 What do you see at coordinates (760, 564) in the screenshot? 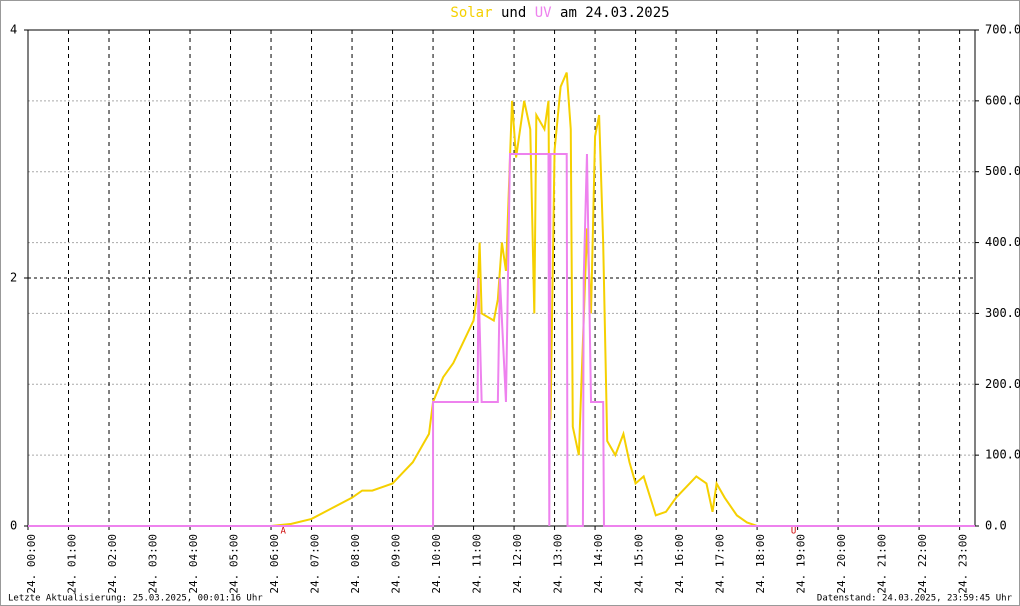
I see `x-tick-label: 24. 18:00` at bounding box center [760, 564].